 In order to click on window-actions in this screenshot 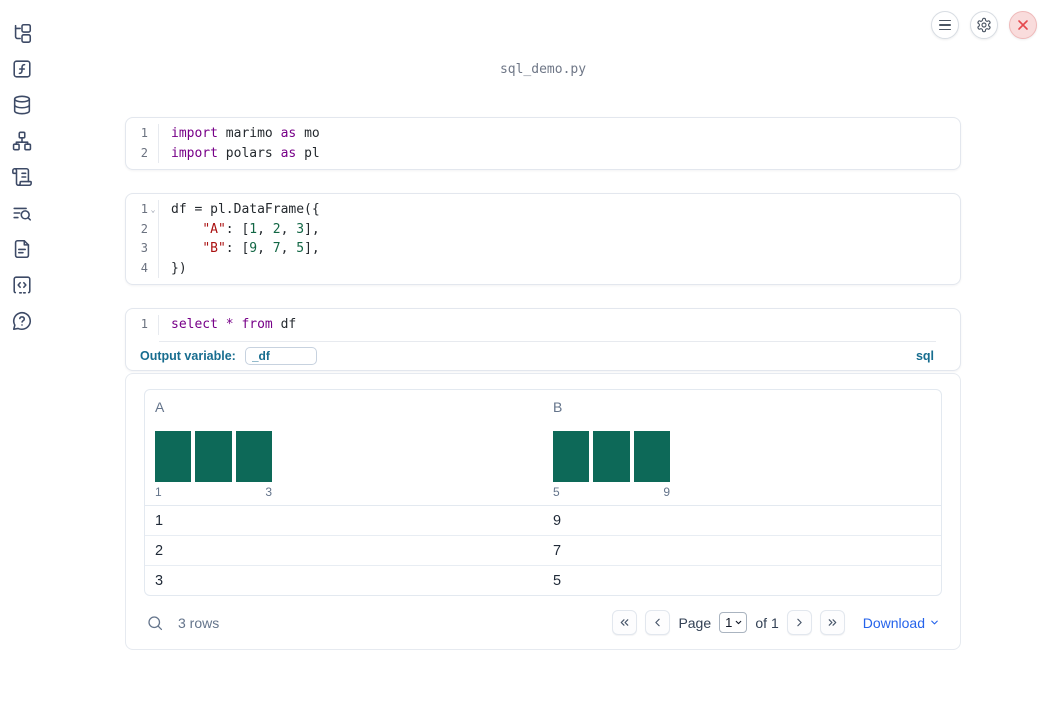, I will do `click(984, 25)`.